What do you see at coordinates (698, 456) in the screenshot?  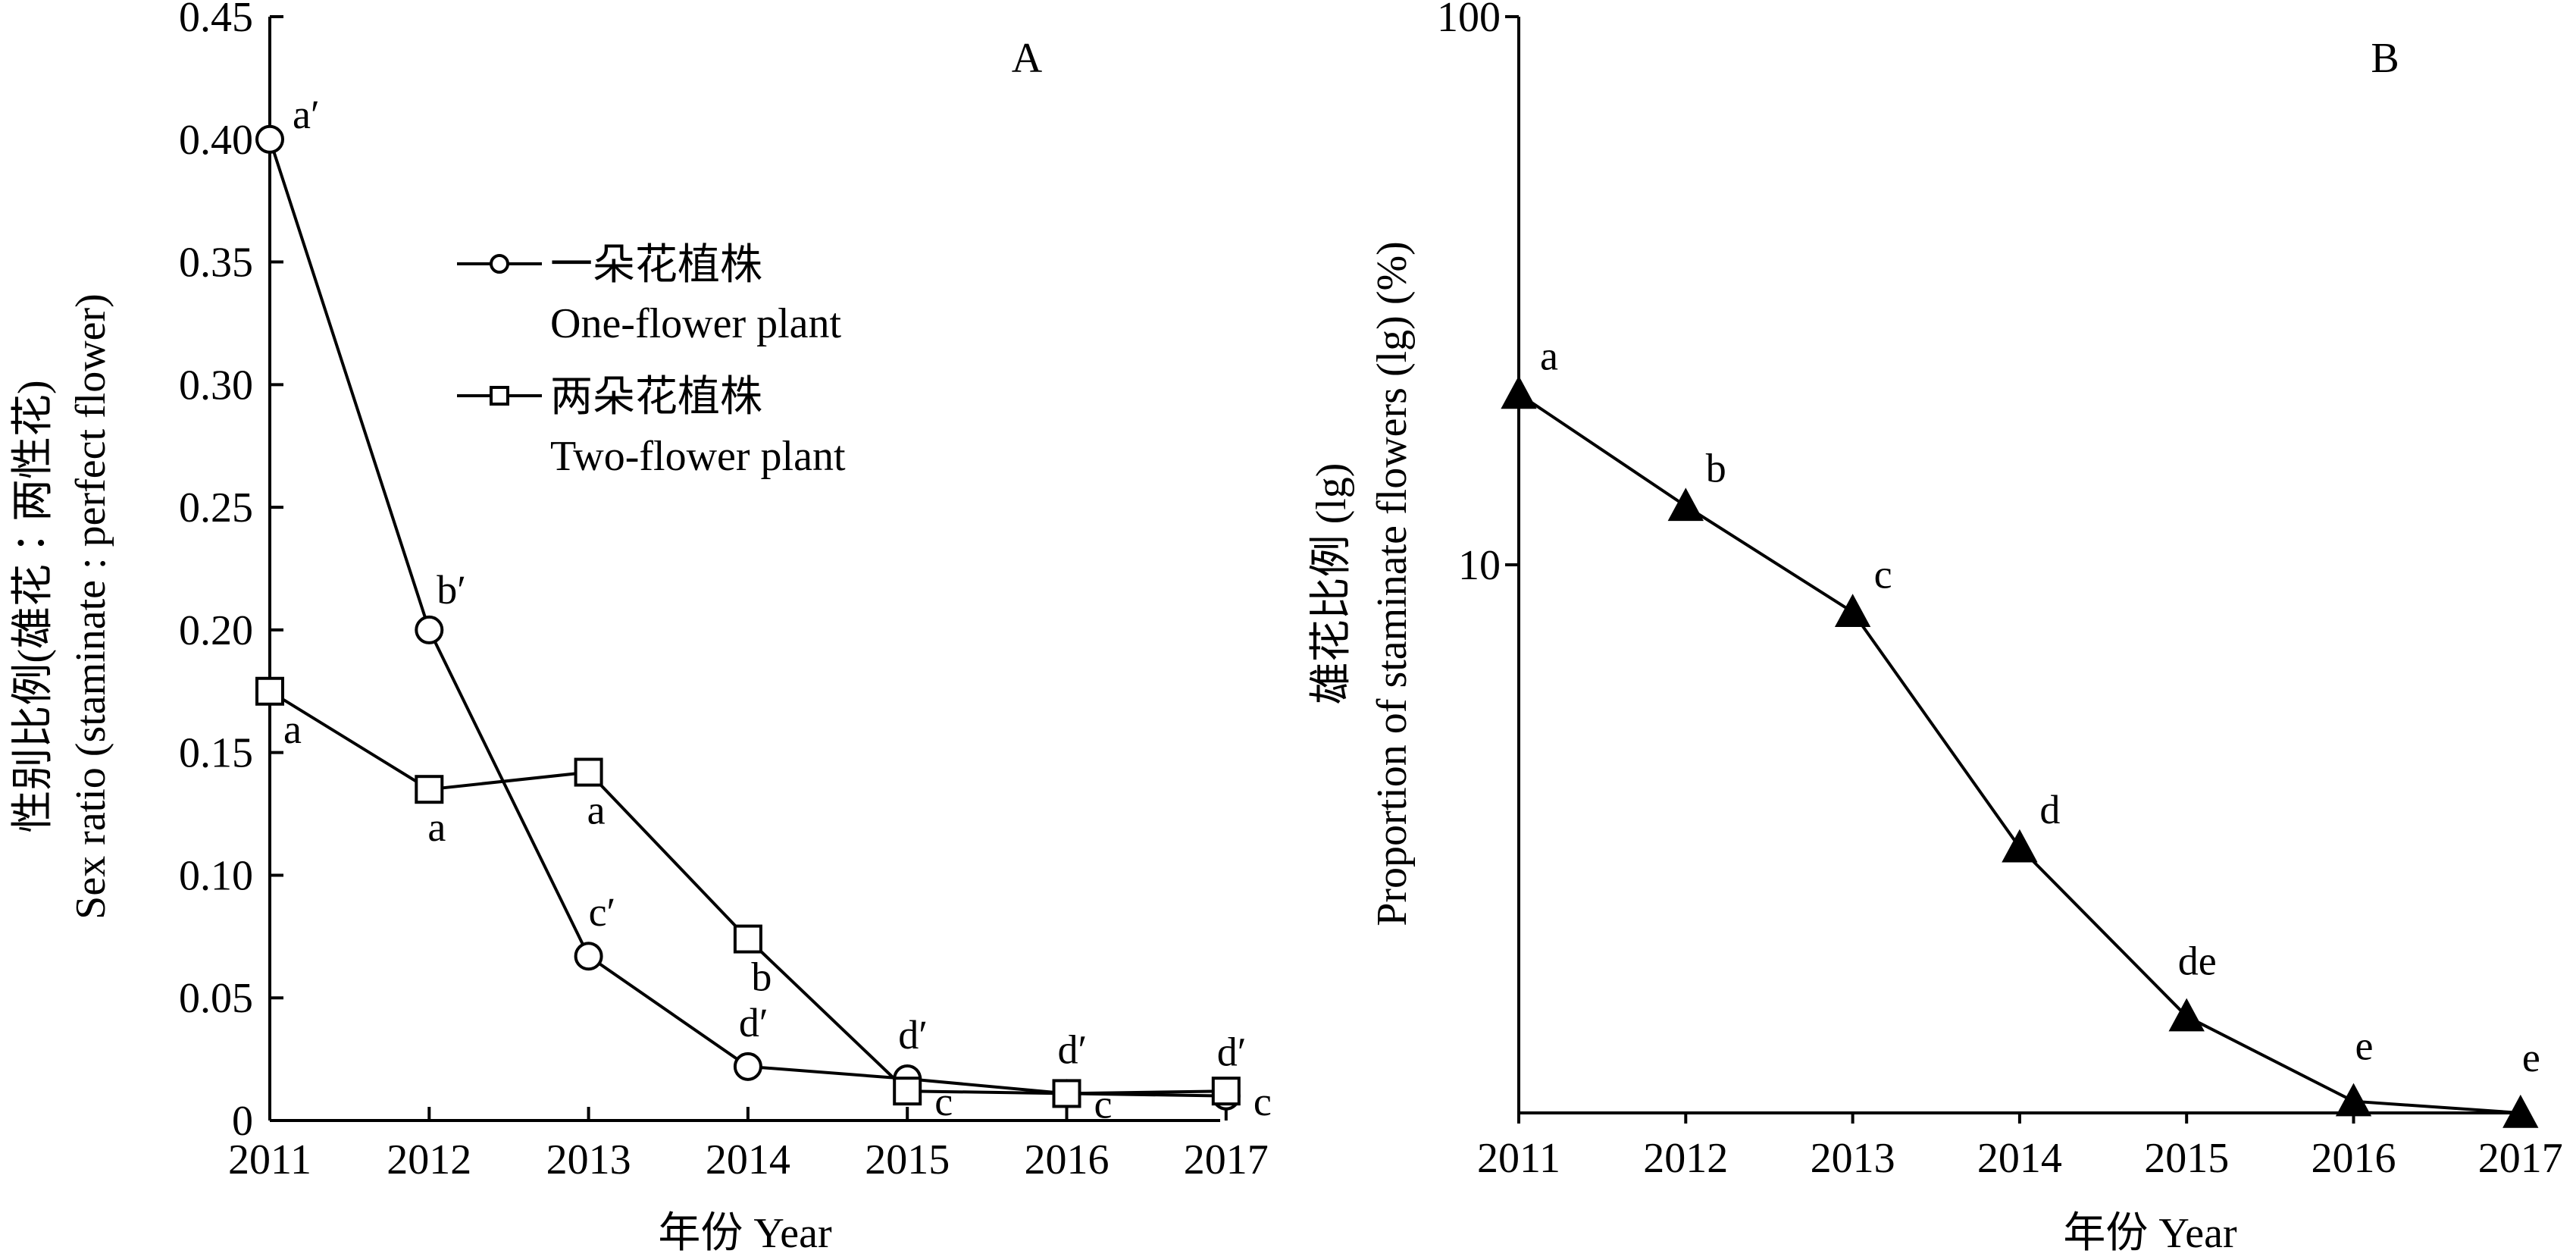 I see `legend-two-flower-en: Two-flower plant` at bounding box center [698, 456].